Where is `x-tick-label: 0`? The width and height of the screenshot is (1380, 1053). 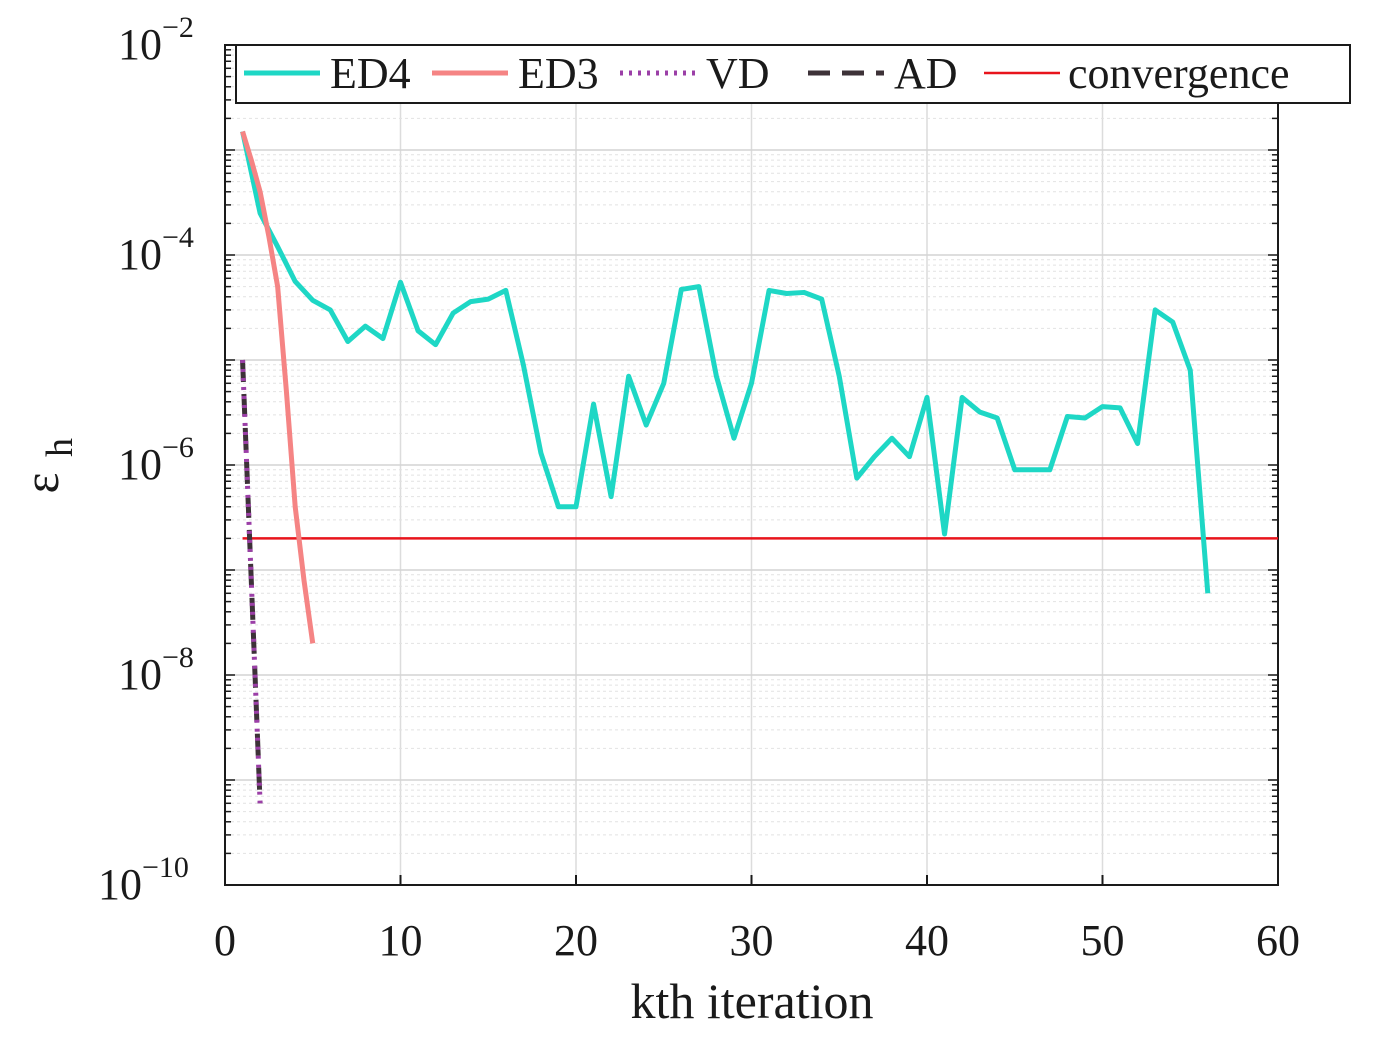
x-tick-label: 0 is located at coordinates (225, 940).